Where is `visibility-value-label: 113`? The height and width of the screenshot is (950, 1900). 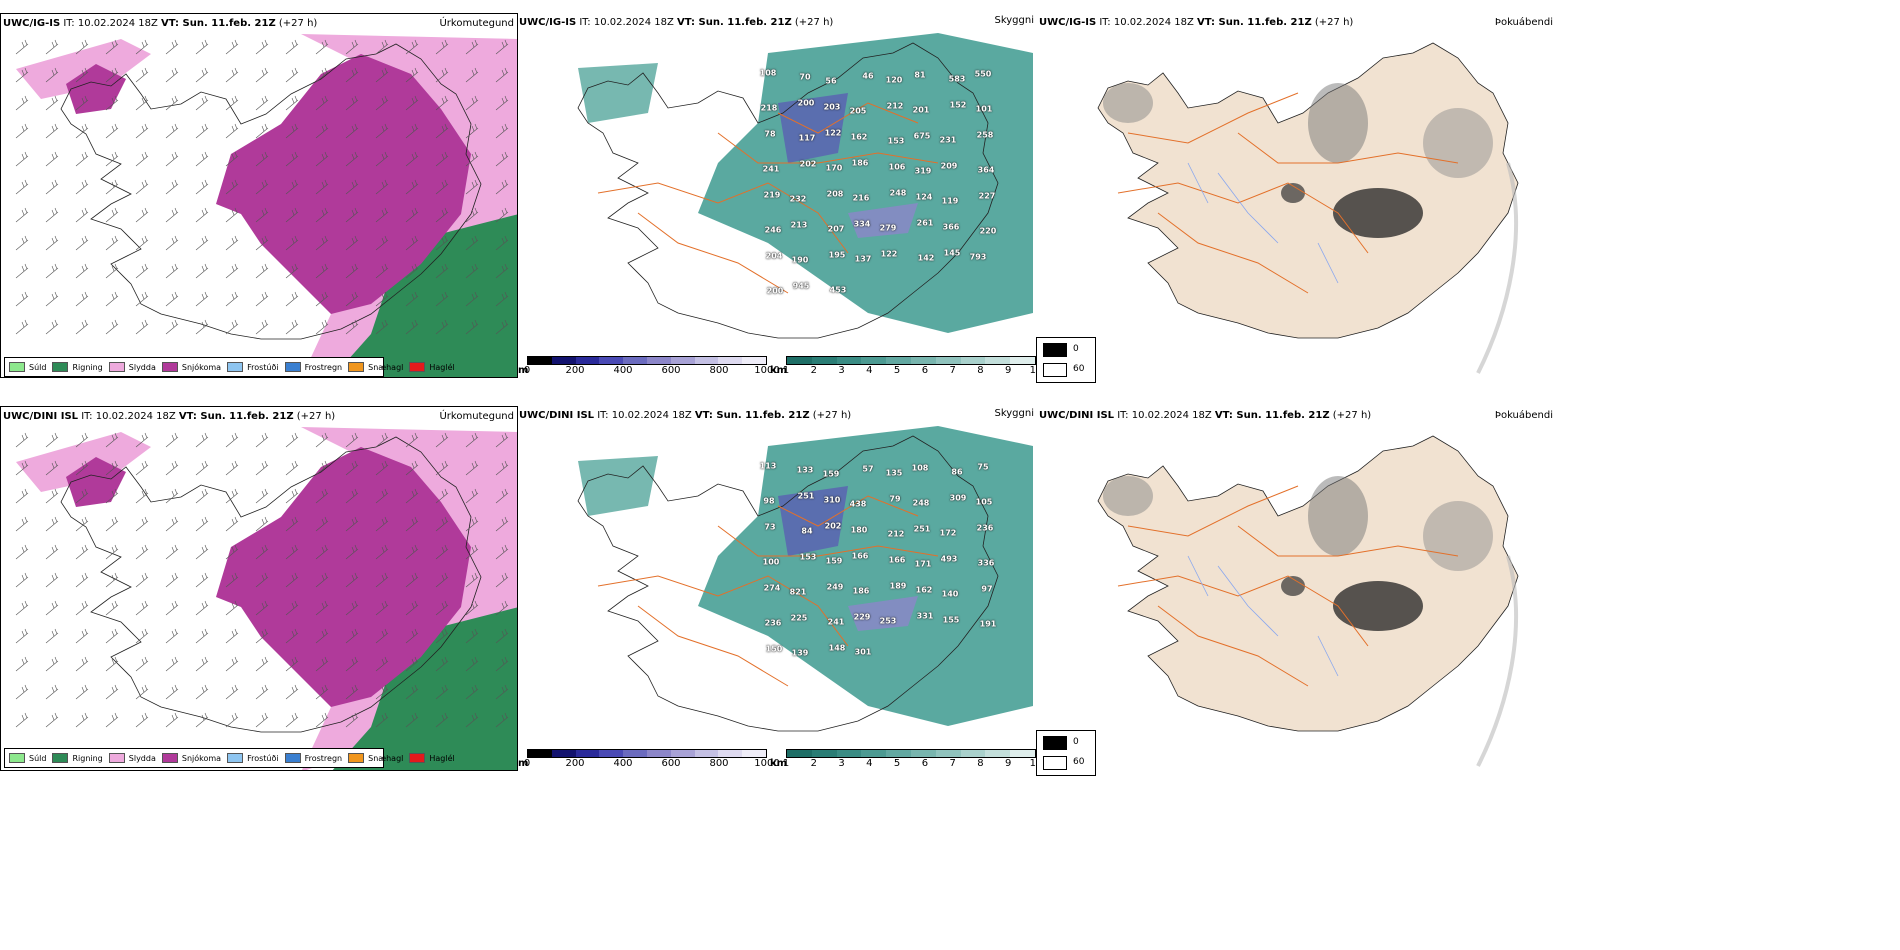 visibility-value-label: 113 is located at coordinates (768, 466).